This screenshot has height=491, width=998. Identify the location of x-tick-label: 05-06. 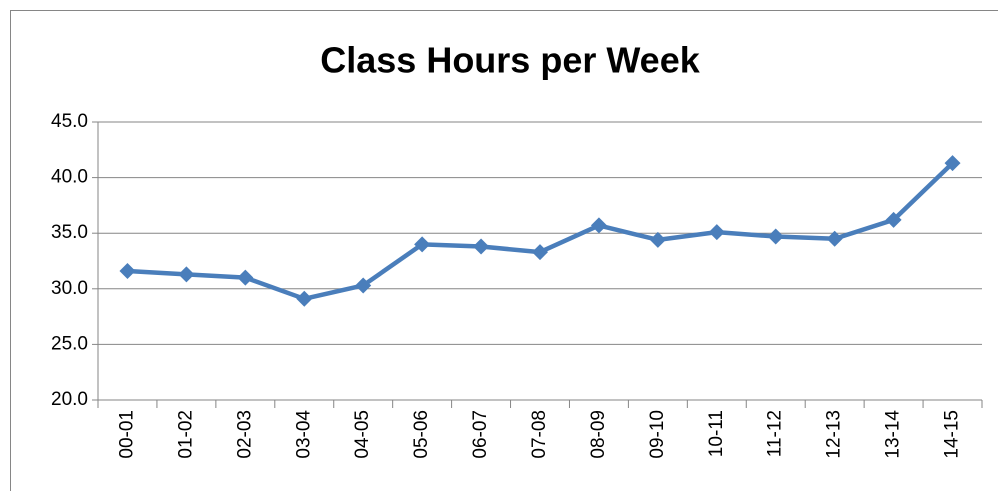
(421, 434).